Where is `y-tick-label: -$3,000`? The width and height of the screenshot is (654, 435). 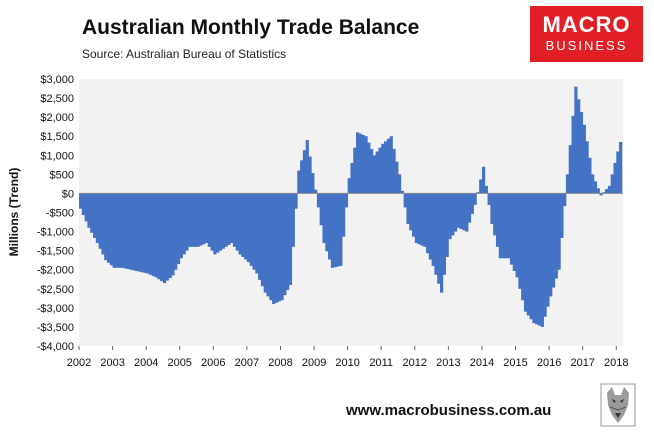 y-tick-label: -$3,000 is located at coordinates (55, 309).